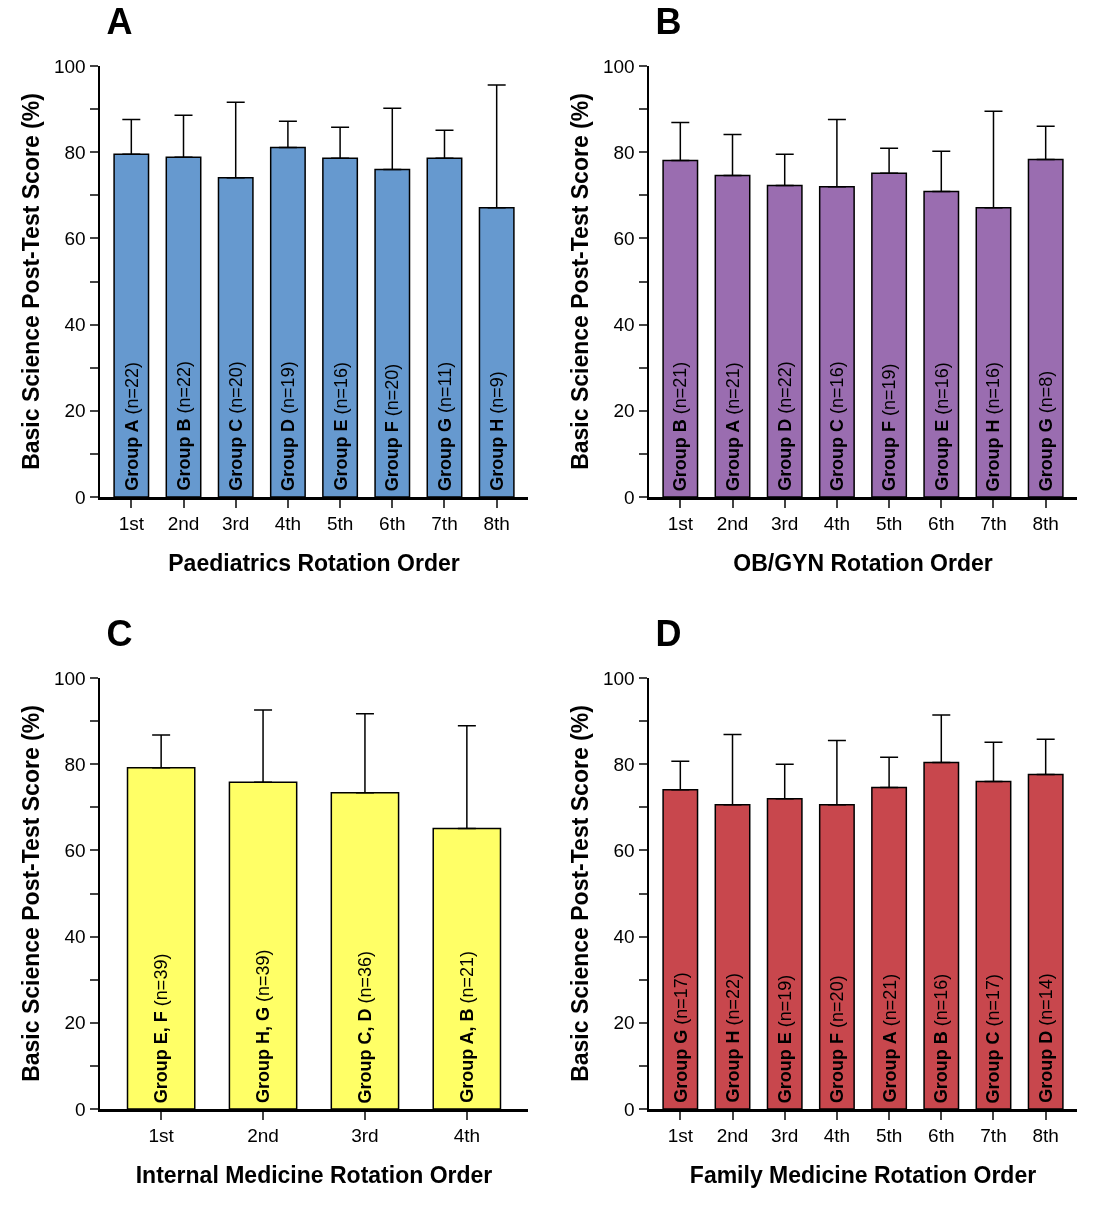  Describe the element at coordinates (889, 427) in the screenshot. I see `annotation: Group F (n=19)` at that location.